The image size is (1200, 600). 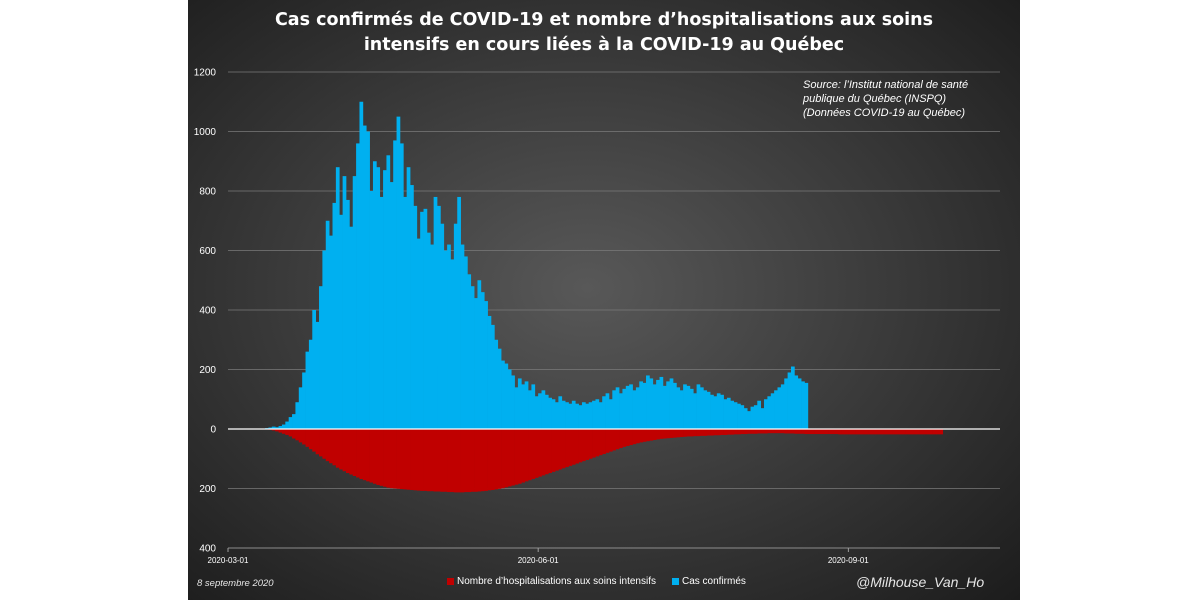 What do you see at coordinates (538, 560) in the screenshot?
I see `x-tick-label: 2020-06-01` at bounding box center [538, 560].